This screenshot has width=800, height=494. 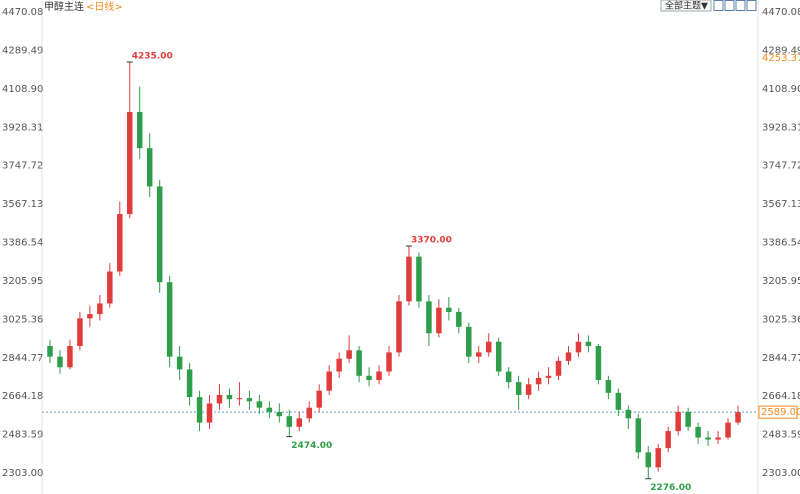 I want to click on reference-price-label: 4253.37, so click(x=781, y=58).